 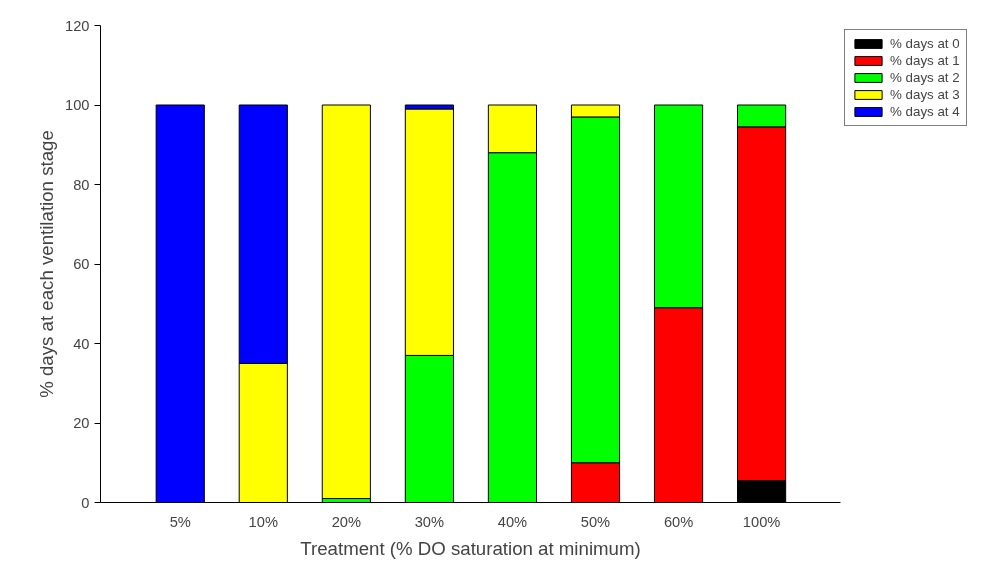 I want to click on y-tick-label: 40, so click(x=81, y=343).